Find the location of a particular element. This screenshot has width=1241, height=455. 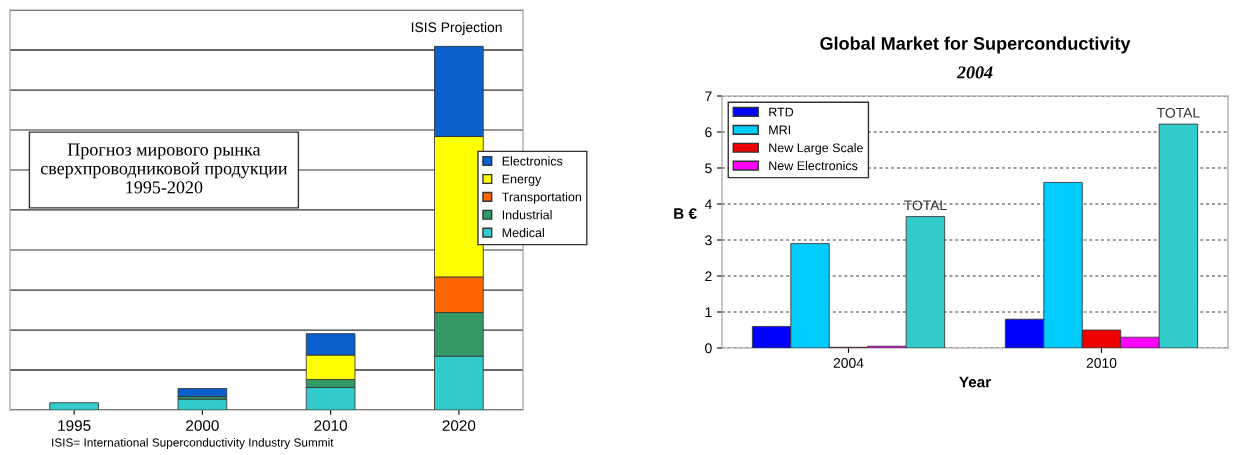

x-tick-label: 2020 is located at coordinates (459, 425).